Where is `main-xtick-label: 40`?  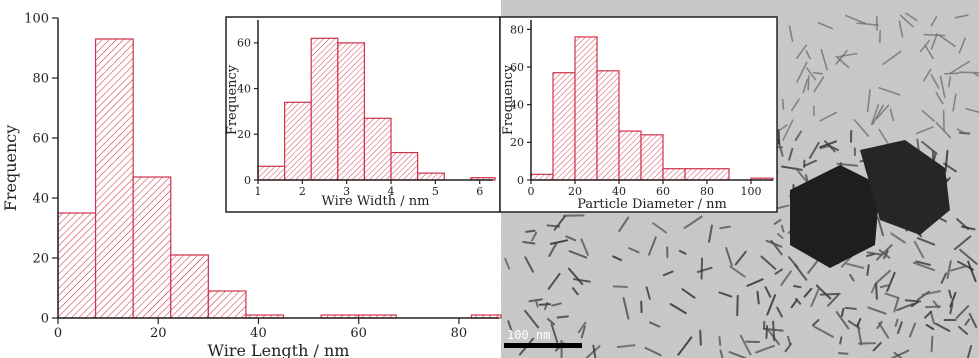 main-xtick-label: 40 is located at coordinates (258, 333).